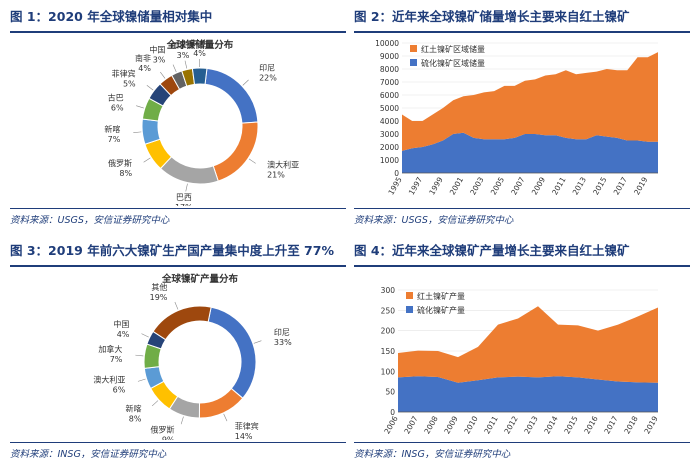 The height and width of the screenshot is (474, 700). What do you see at coordinates (184, 197) in the screenshot?
I see `slice-label: 巴西` at bounding box center [184, 197].